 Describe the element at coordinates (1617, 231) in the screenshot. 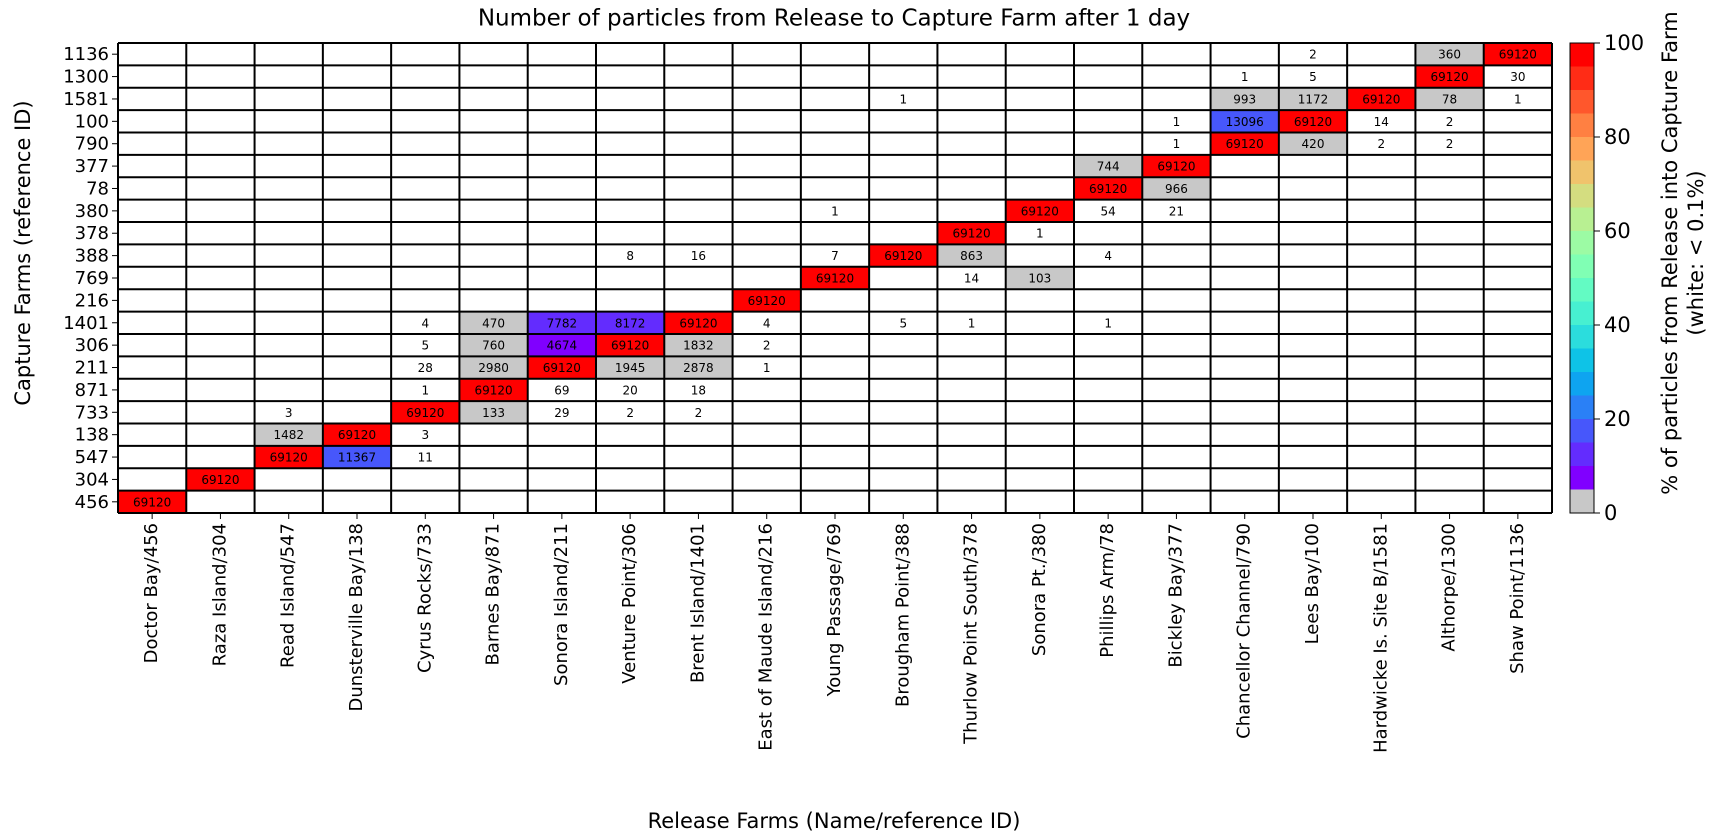

I see `colorbar-tick-label: 60` at that location.